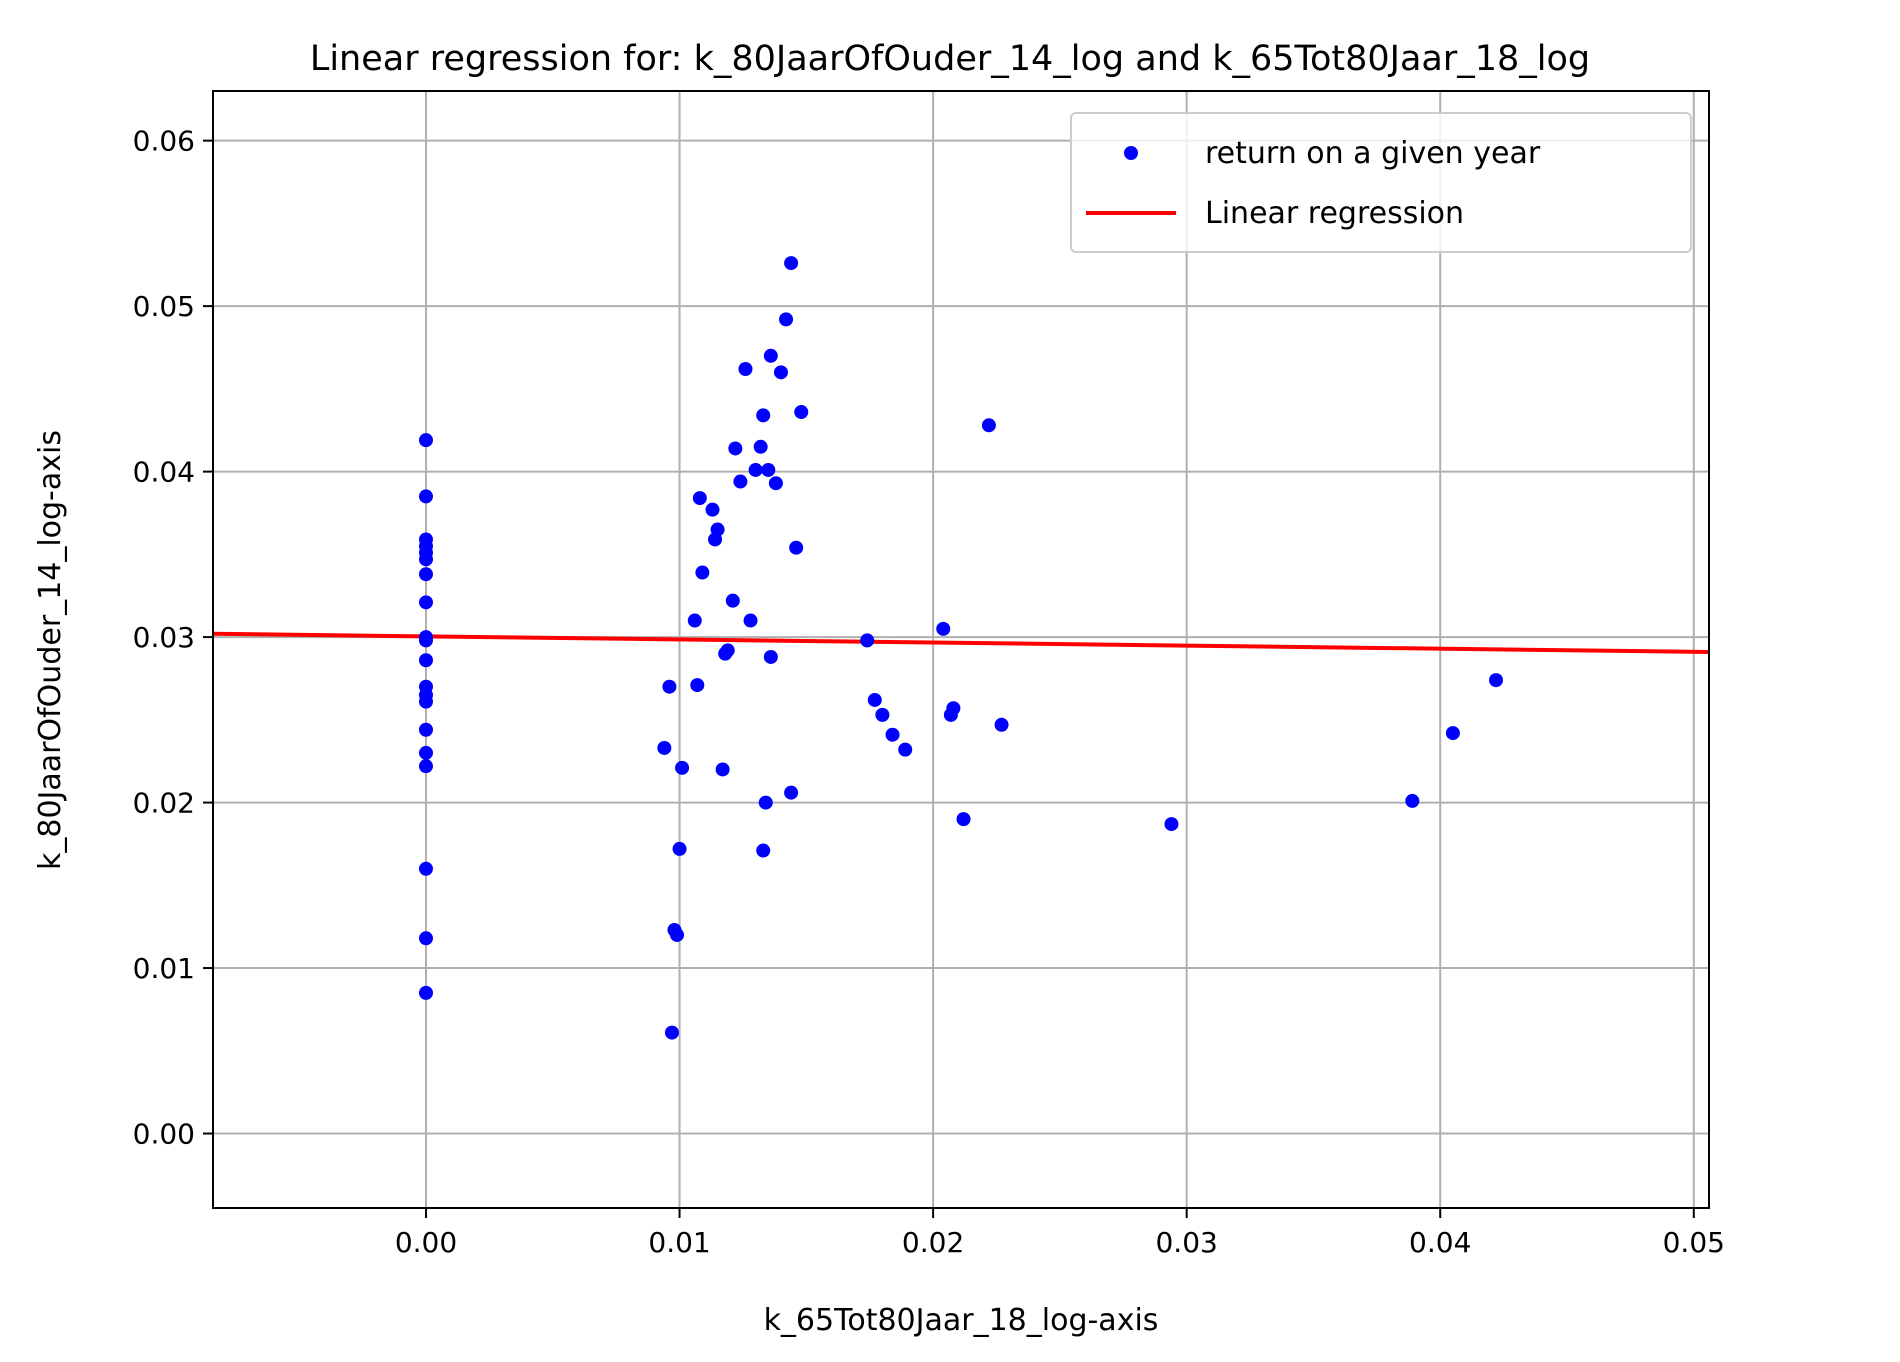 The image size is (1900, 1362). I want to click on x-tick-label: 0.05, so click(1694, 1242).